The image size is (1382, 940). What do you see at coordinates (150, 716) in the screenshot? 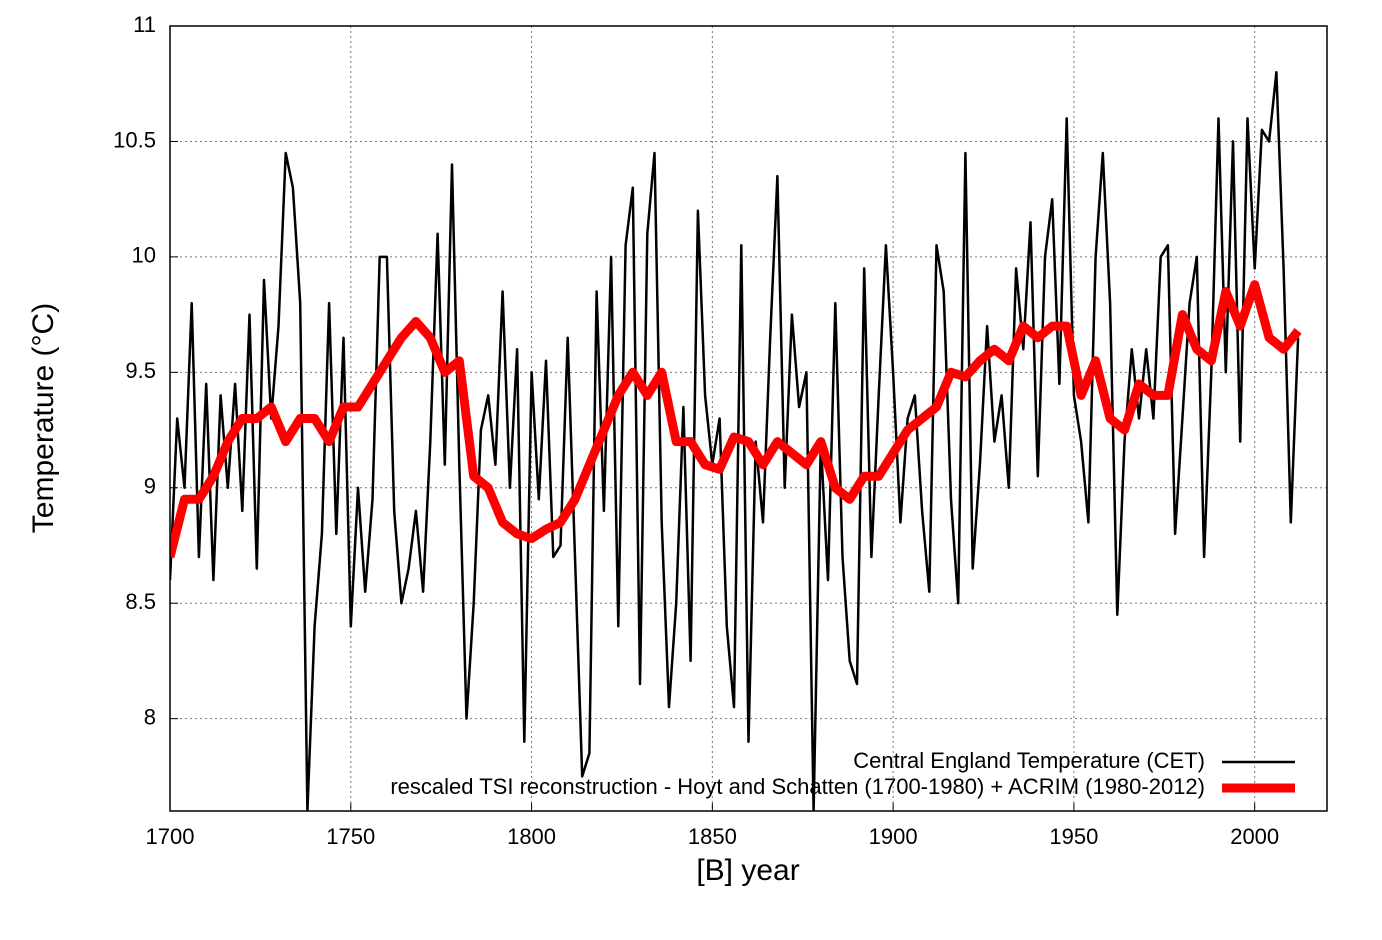
I see `y-tick-label: 8` at bounding box center [150, 716].